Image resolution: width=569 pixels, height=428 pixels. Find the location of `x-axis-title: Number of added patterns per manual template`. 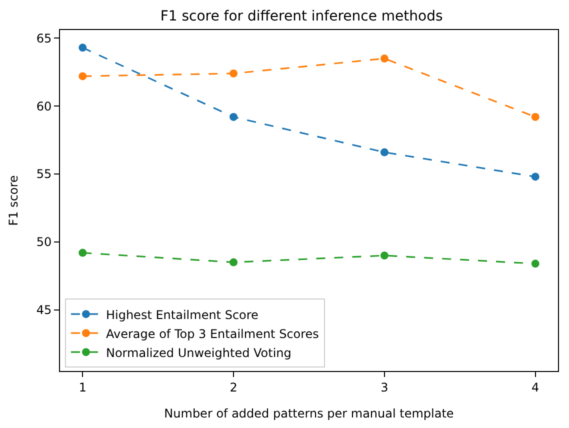

x-axis-title: Number of added patterns per manual template is located at coordinates (309, 413).